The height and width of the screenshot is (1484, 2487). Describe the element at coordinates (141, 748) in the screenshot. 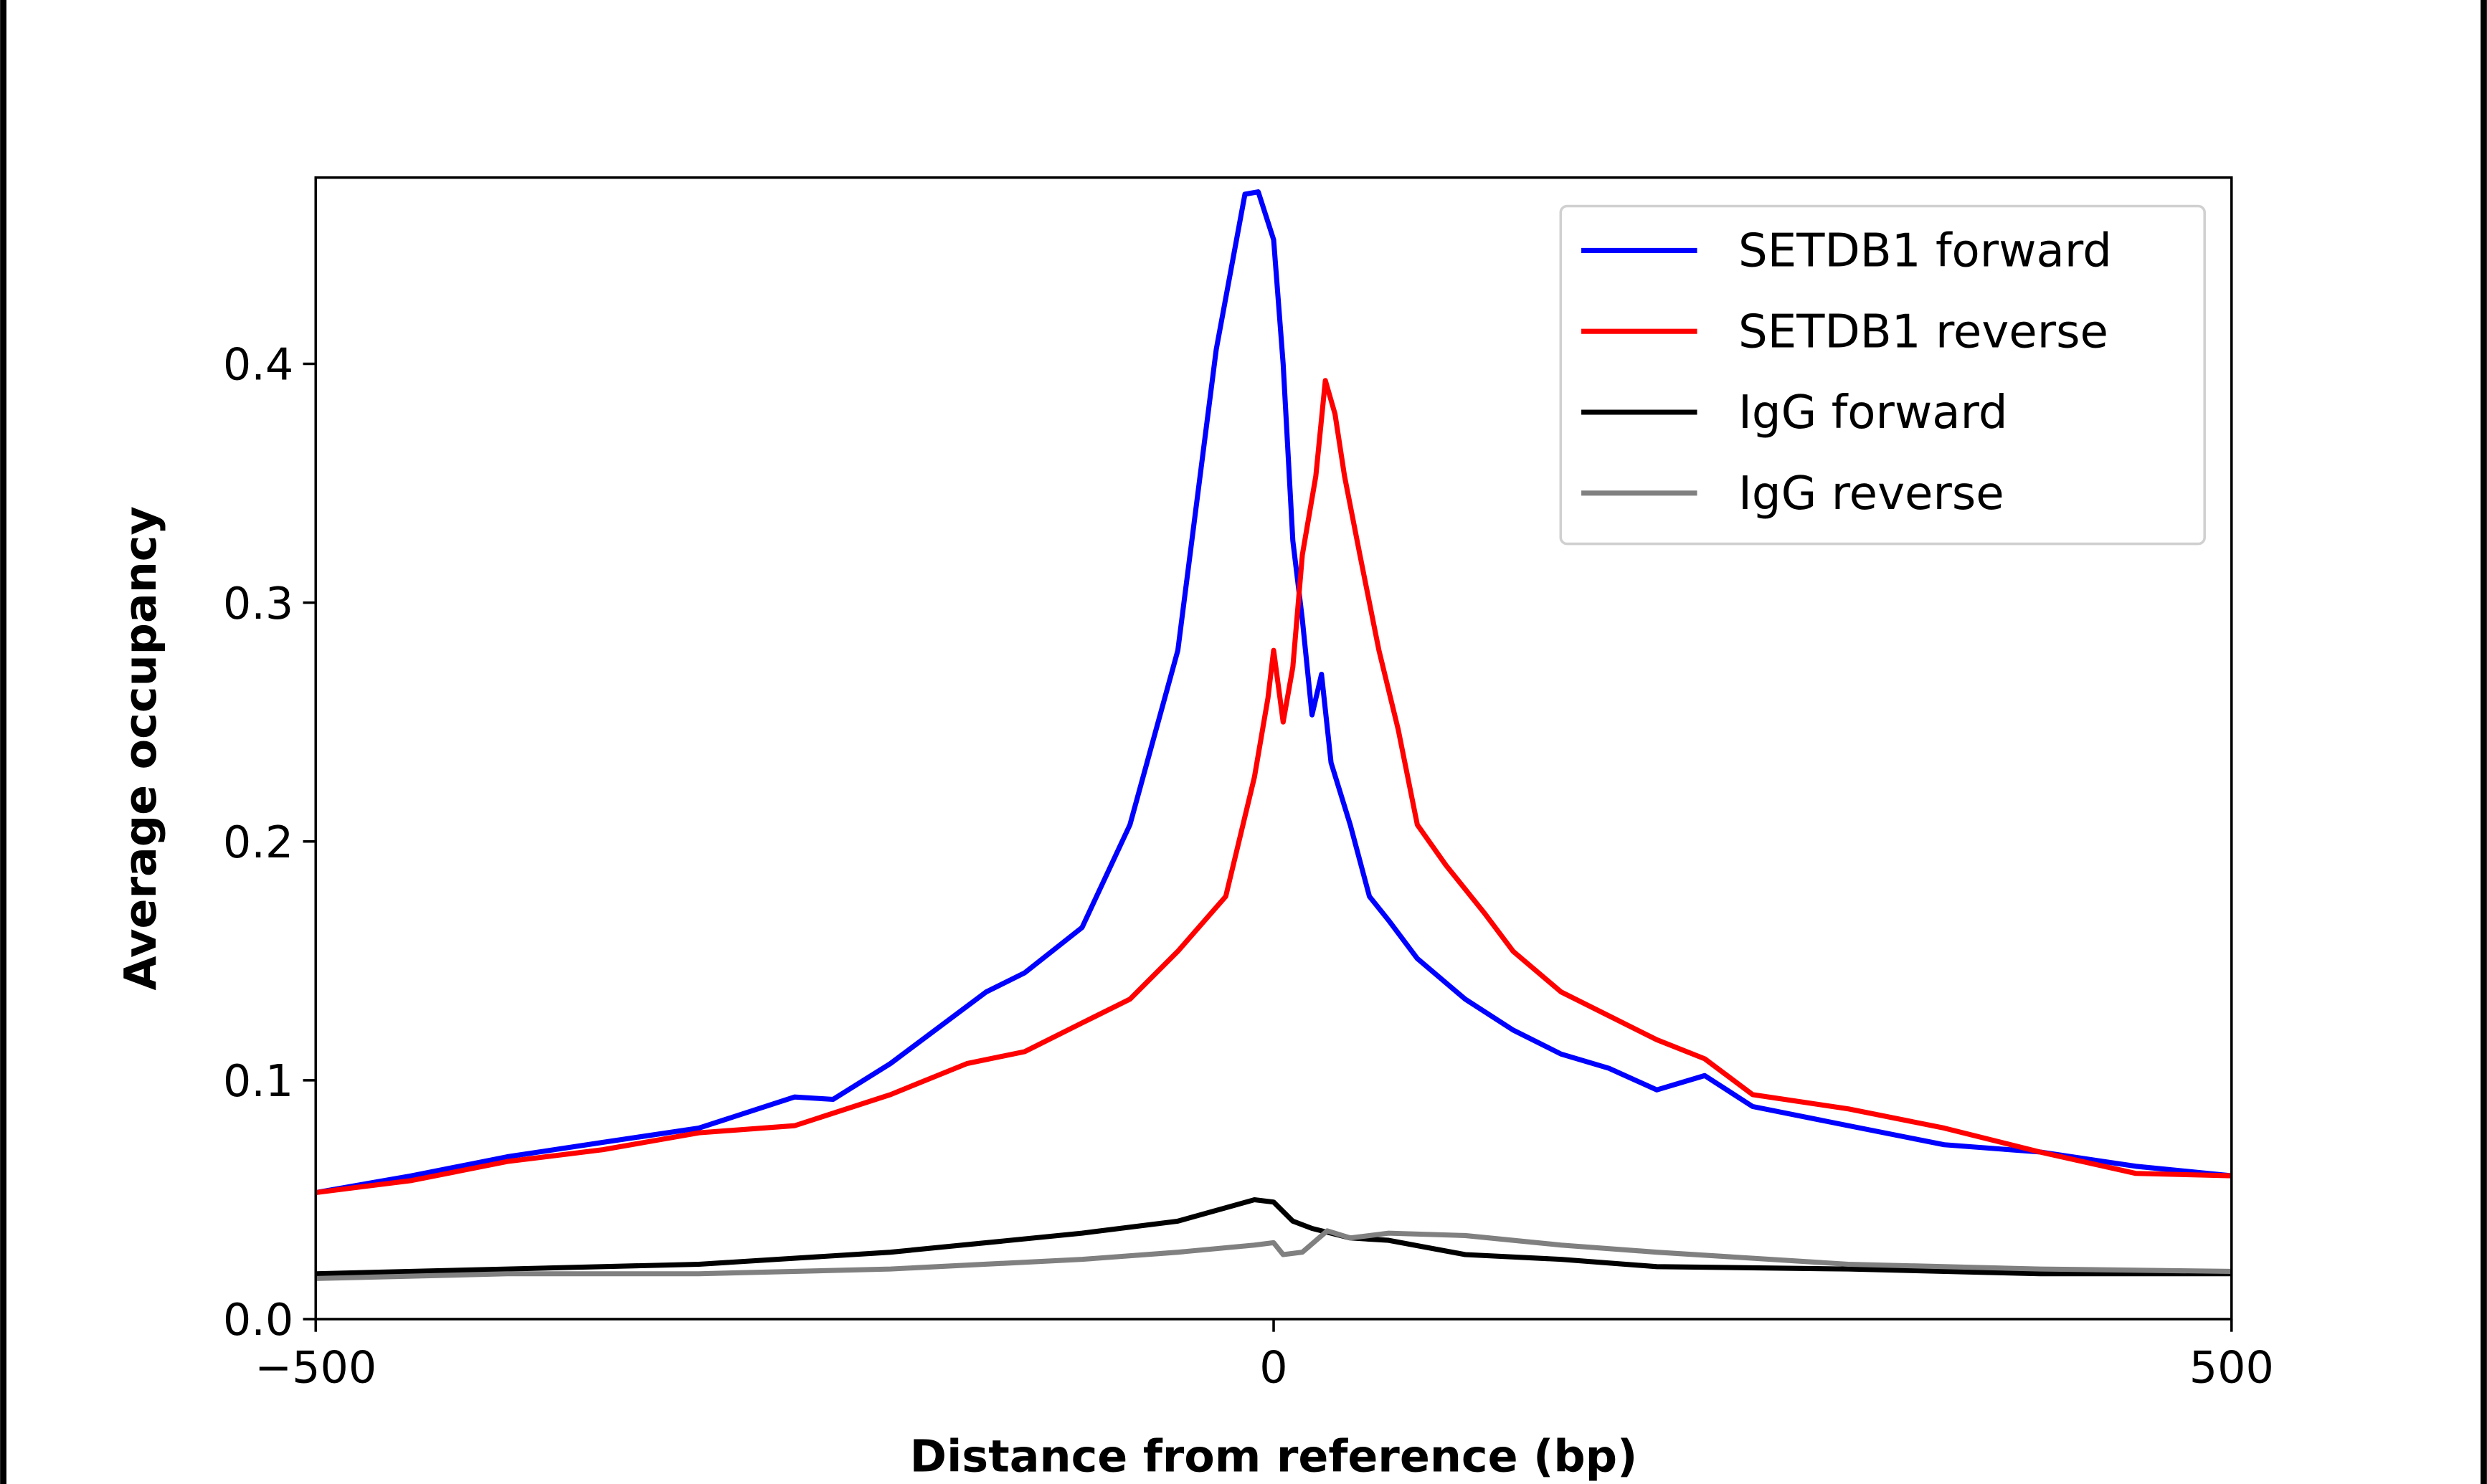

I see `y-axis-label: Average occupancy` at that location.